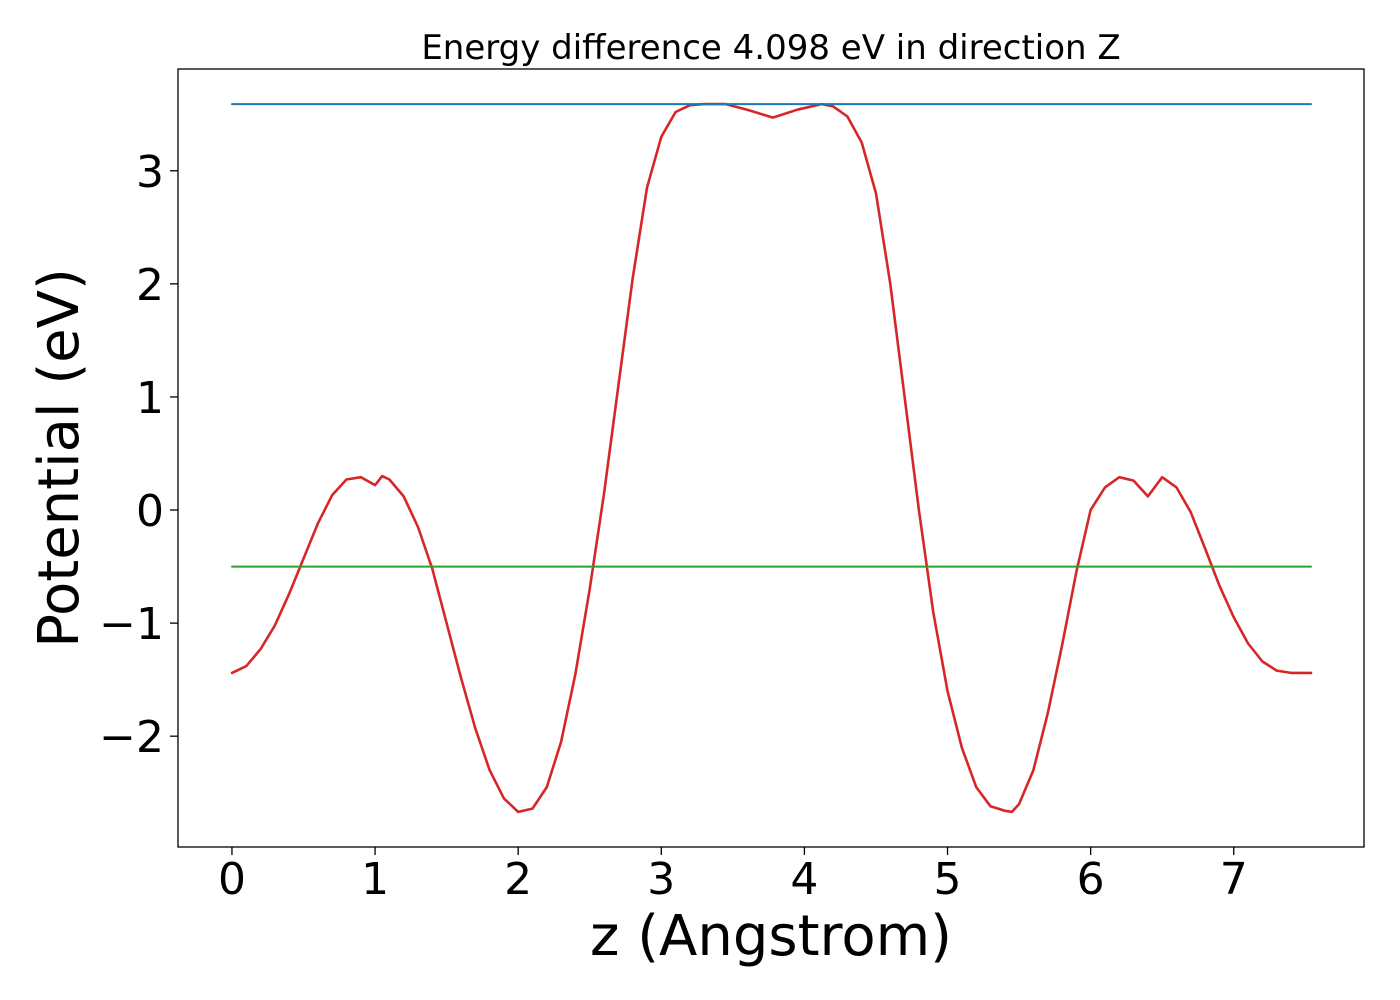 This screenshot has width=1400, height=1000. What do you see at coordinates (661, 879) in the screenshot?
I see `x-tick-label: 3` at bounding box center [661, 879].